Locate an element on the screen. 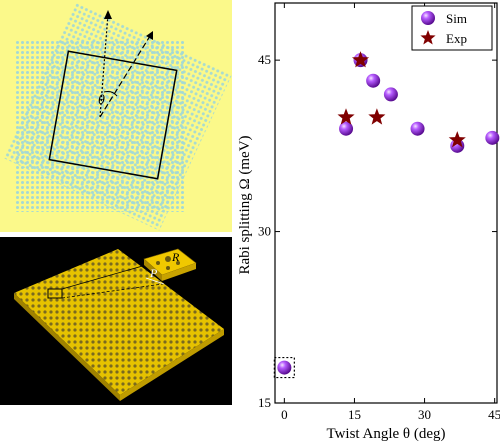  label-d: d is located at coordinates (201, 268).